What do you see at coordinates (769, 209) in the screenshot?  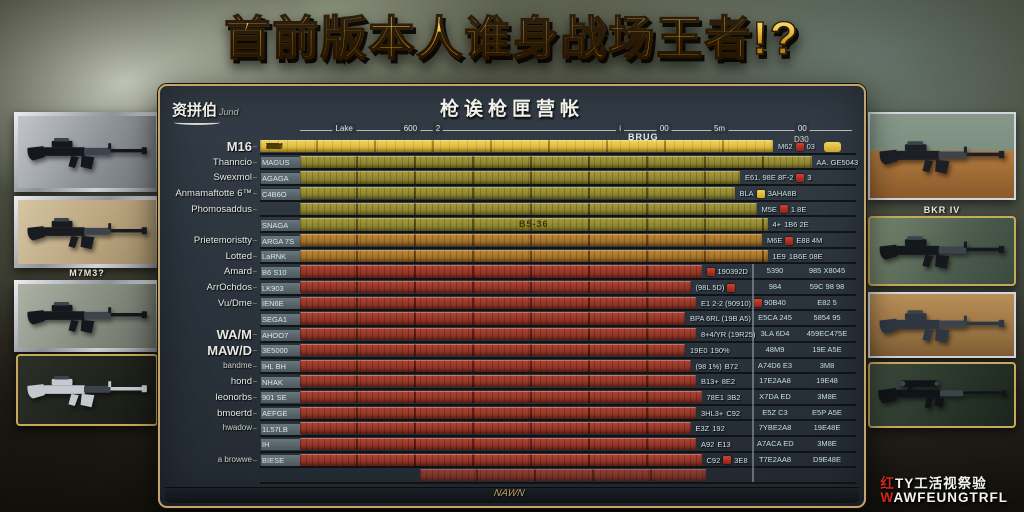 I see `end-value-text: M5E` at bounding box center [769, 209].